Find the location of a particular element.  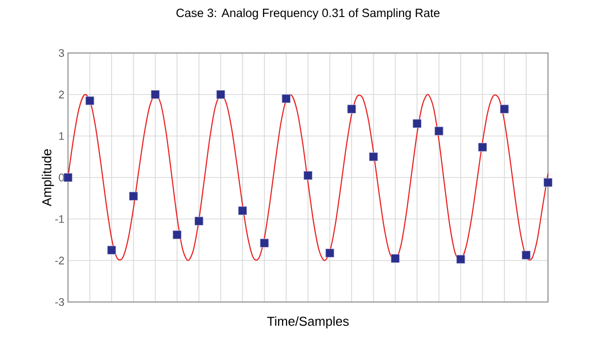

y-tick-label: -3 is located at coordinates (59, 302).